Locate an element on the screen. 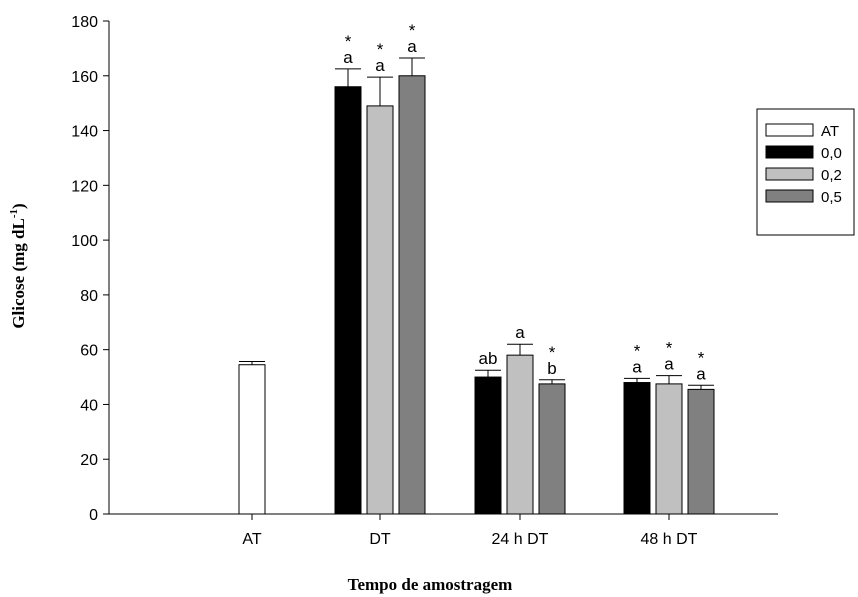 Image resolution: width=858 pixels, height=597 pixels. legend-label: AT is located at coordinates (830, 131).